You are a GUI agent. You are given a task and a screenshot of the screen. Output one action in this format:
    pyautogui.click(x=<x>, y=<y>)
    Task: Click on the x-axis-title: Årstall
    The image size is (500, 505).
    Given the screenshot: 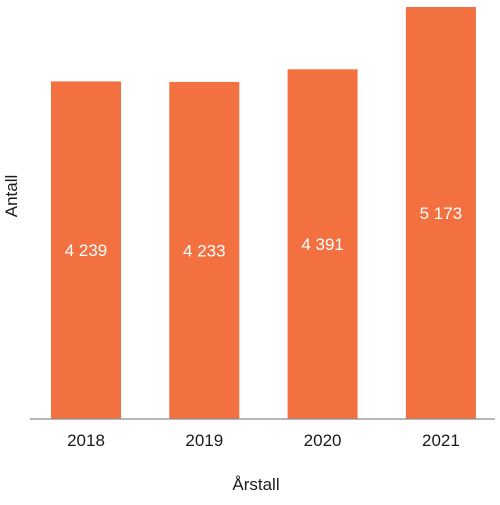 What is the action you would take?
    pyautogui.click(x=255, y=484)
    